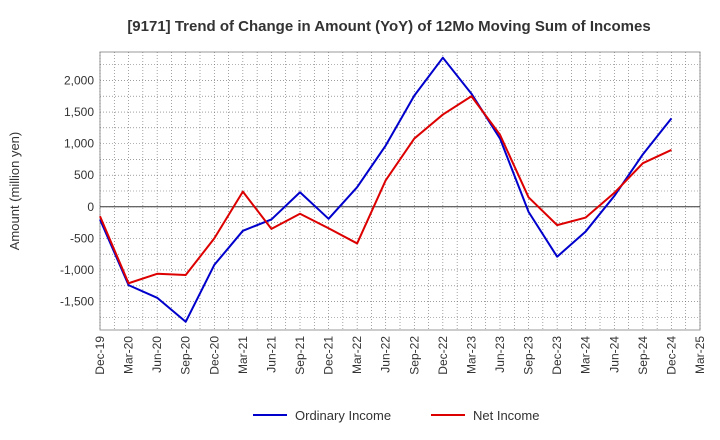 Image resolution: width=720 pixels, height=440 pixels. Describe the element at coordinates (186, 355) in the screenshot. I see `x-tick-label: Sep-20` at that location.